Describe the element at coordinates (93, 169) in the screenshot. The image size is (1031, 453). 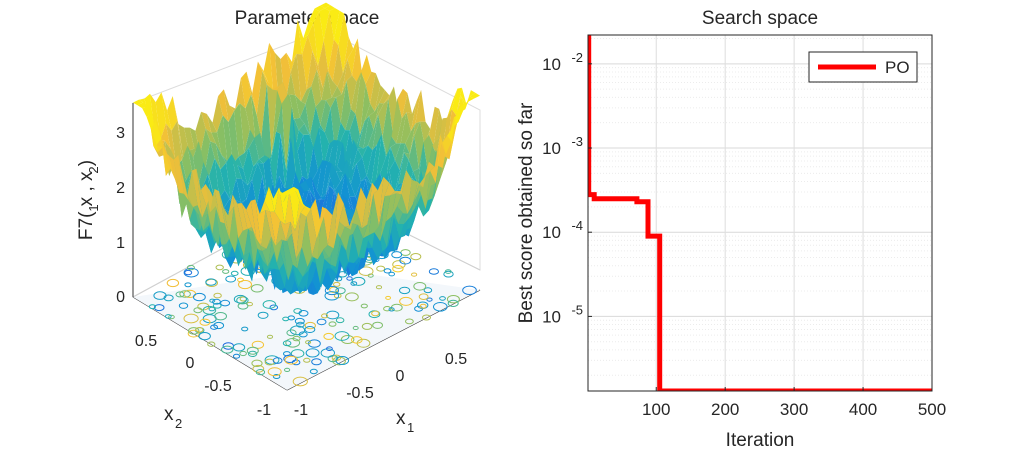
I see `svg-text: 2` at that location.